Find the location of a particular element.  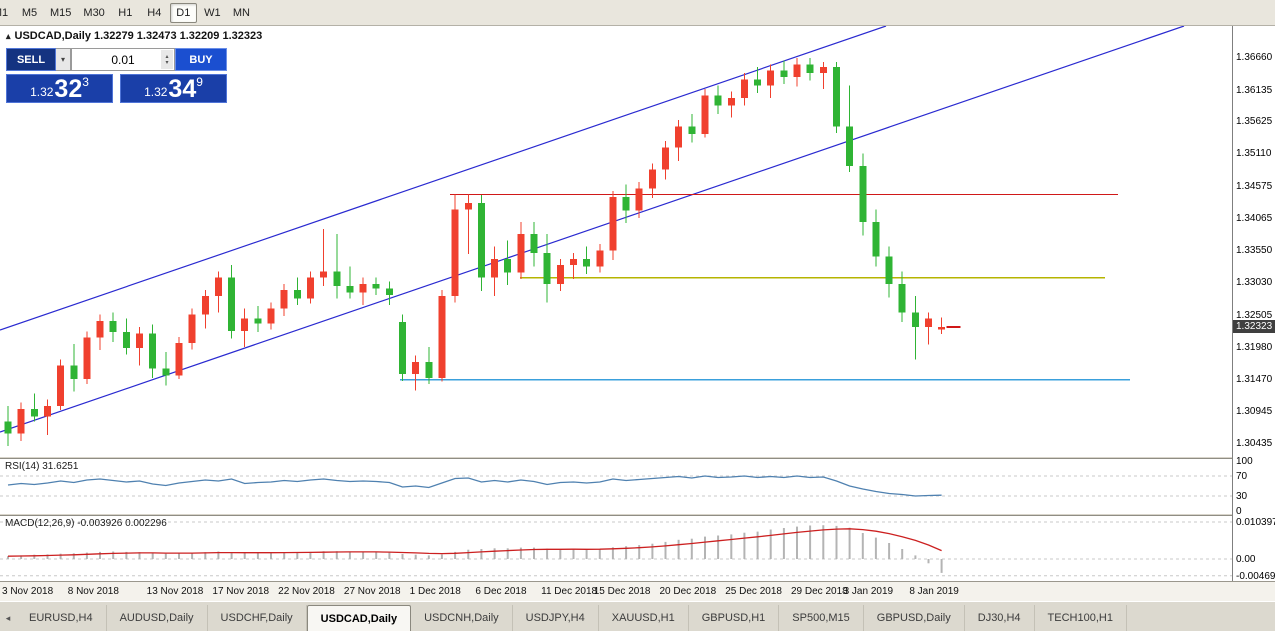

timeframe-button-mn: MN is located at coordinates (241, 13).